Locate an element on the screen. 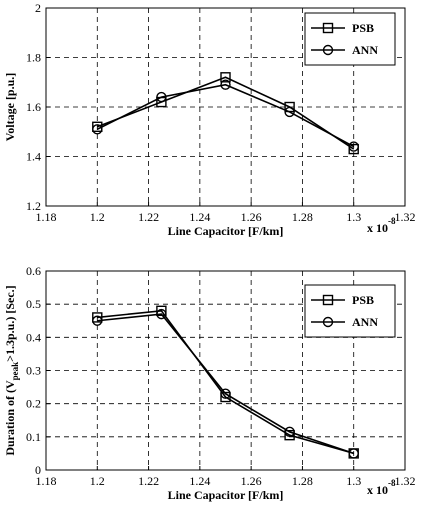  y-axis-label: Duration of (Vpeak>1.3p.u.) [Sec.] is located at coordinates (11, 370).